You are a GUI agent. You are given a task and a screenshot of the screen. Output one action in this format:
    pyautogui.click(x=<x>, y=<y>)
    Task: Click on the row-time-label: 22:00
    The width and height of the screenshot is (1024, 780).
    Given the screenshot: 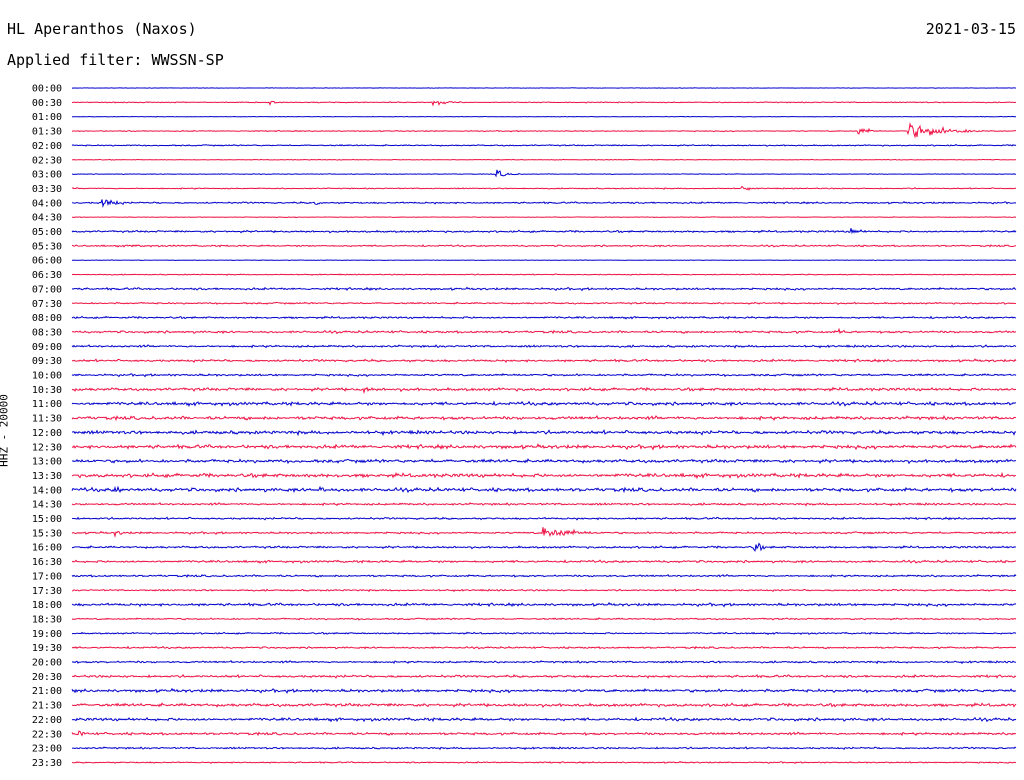 What is the action you would take?
    pyautogui.click(x=47, y=720)
    